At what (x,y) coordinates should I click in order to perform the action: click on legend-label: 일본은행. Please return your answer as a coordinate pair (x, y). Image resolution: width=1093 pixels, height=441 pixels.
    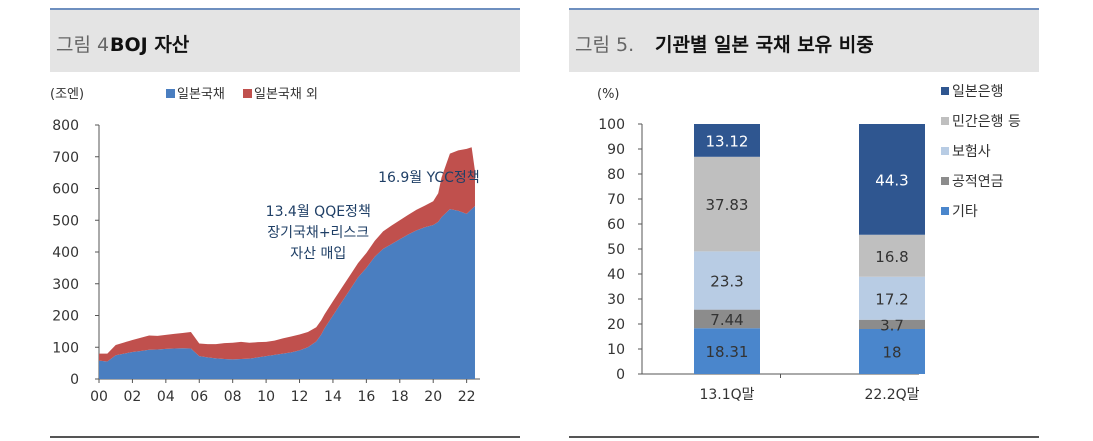
    Looking at the image, I should click on (978, 92).